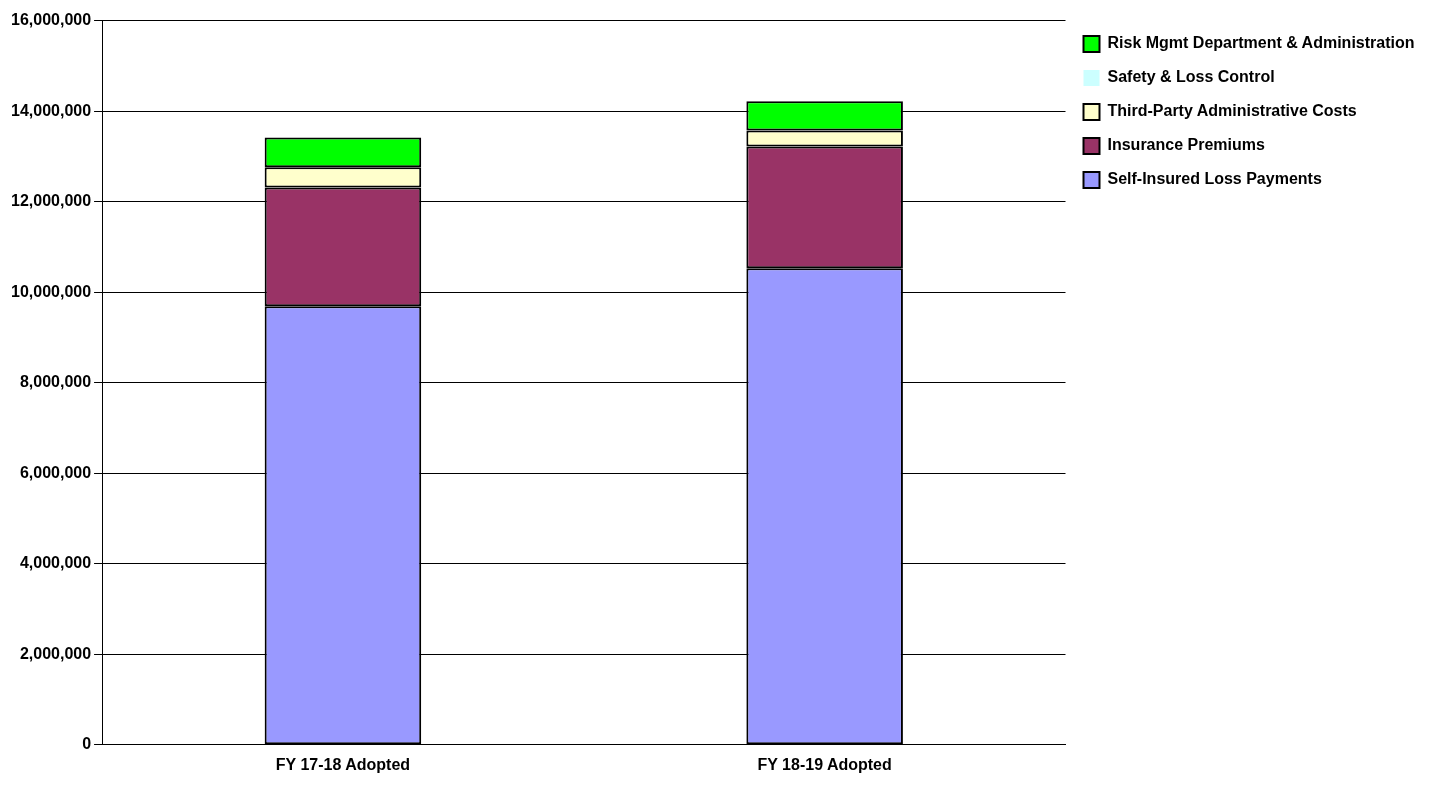 The image size is (1455, 795). What do you see at coordinates (824, 764) in the screenshot?
I see `x-tick-label: FY 18-19 Adopted` at bounding box center [824, 764].